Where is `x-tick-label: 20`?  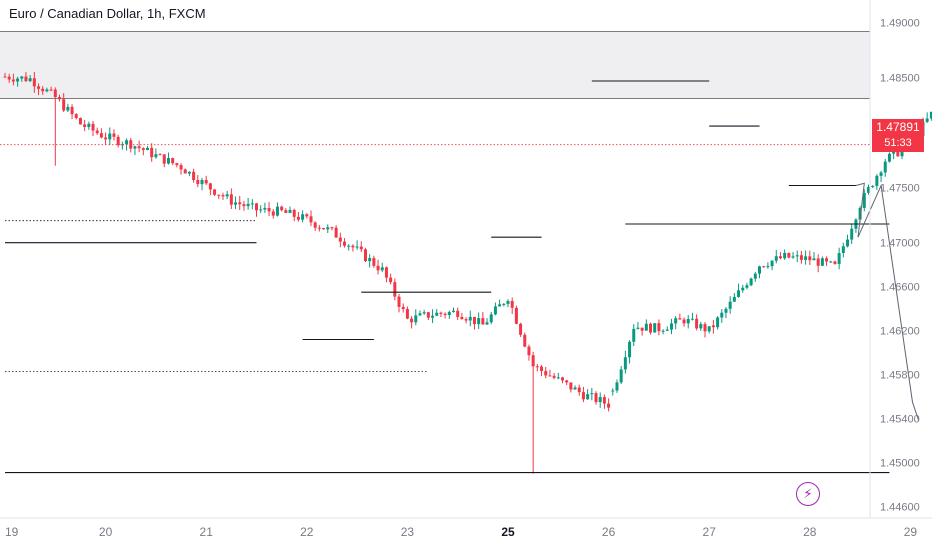
x-tick-label: 20 is located at coordinates (106, 532).